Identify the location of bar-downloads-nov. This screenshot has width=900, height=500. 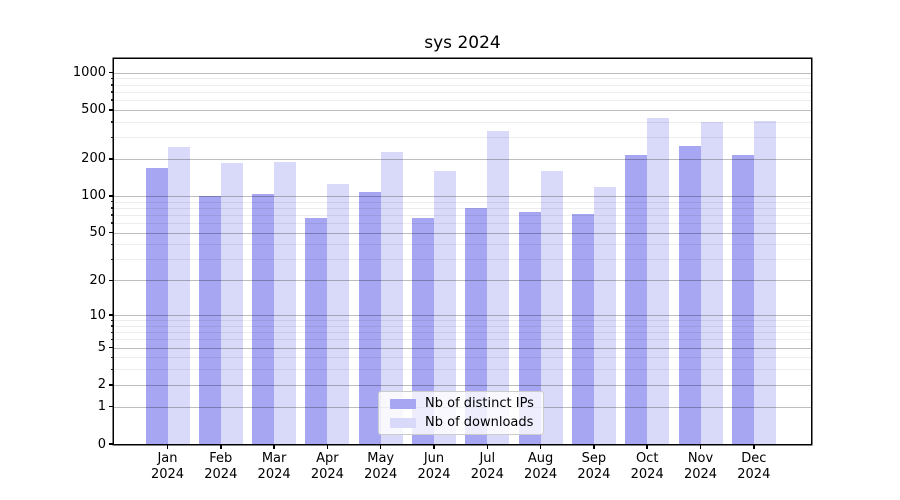
(711, 282).